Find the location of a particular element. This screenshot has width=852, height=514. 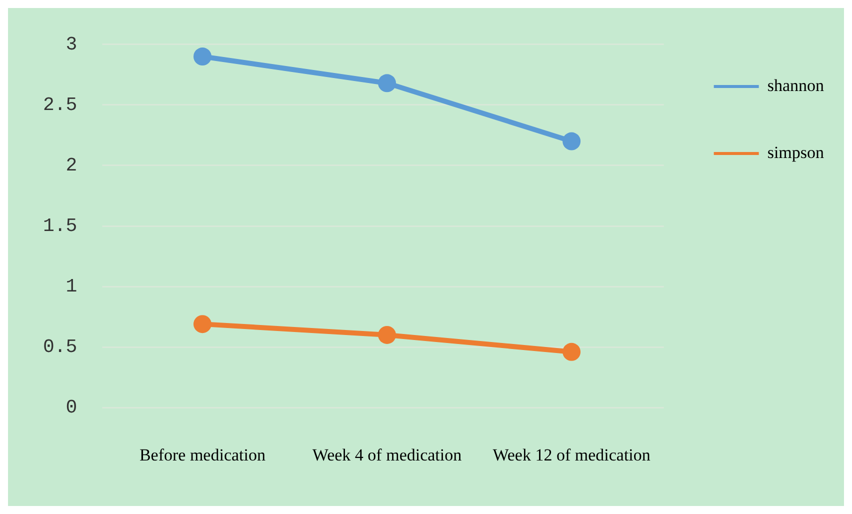

x-tick-label: Week 4 of medication is located at coordinates (387, 454).